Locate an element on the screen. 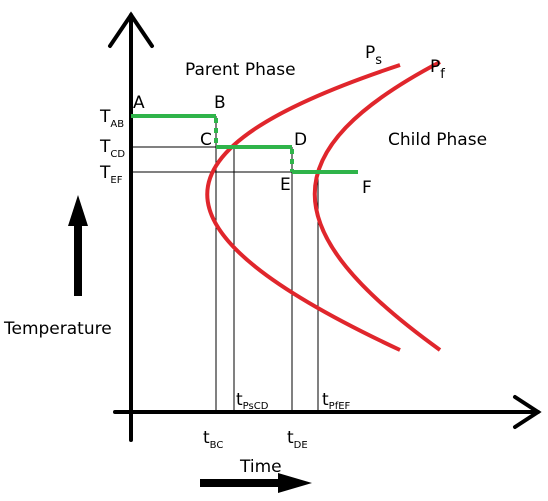  curve-sub: f is located at coordinates (442, 74).